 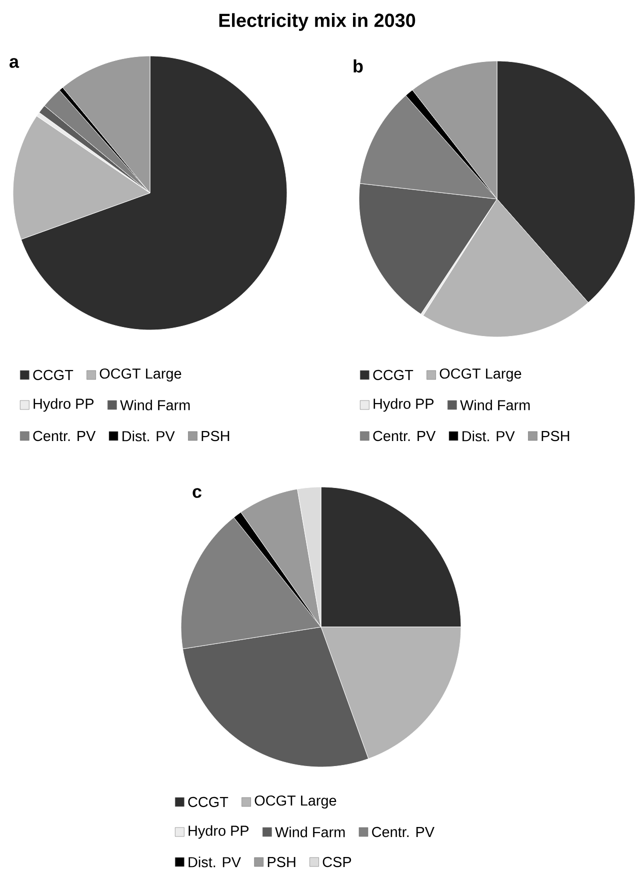 I want to click on chart-subtitle: a, so click(x=14, y=63).